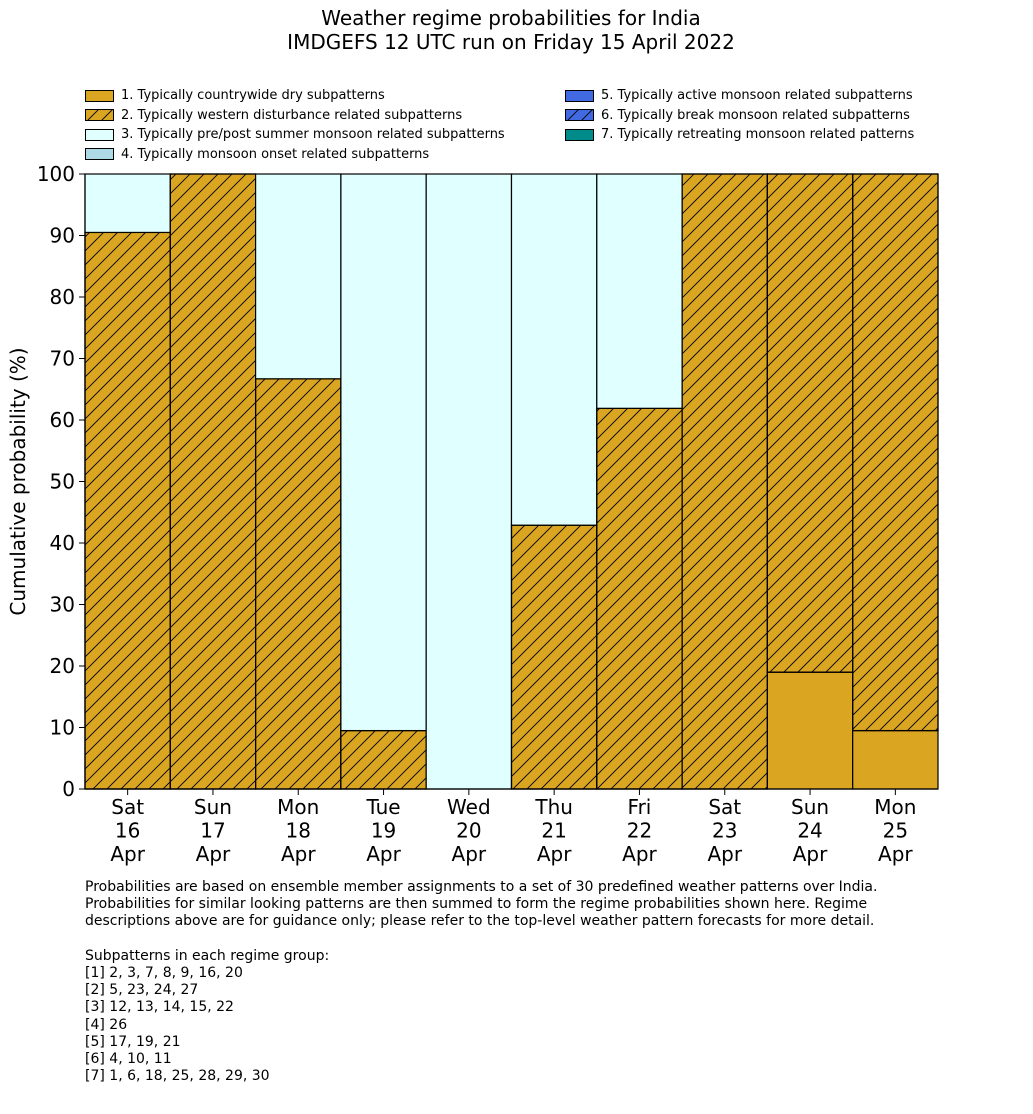 The width and height of the screenshot is (1033, 1114). What do you see at coordinates (142, 990) in the screenshot?
I see `footer-group-line: [2] 5, 23, 24, 27` at bounding box center [142, 990].